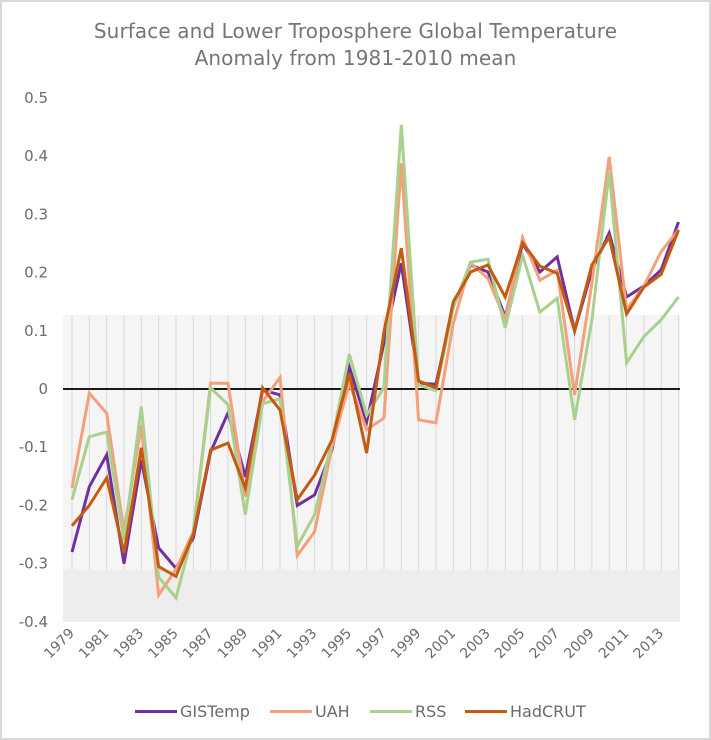 The height and width of the screenshot is (740, 711). What do you see at coordinates (510, 644) in the screenshot?
I see `x-tick-label: 2005` at bounding box center [510, 644].